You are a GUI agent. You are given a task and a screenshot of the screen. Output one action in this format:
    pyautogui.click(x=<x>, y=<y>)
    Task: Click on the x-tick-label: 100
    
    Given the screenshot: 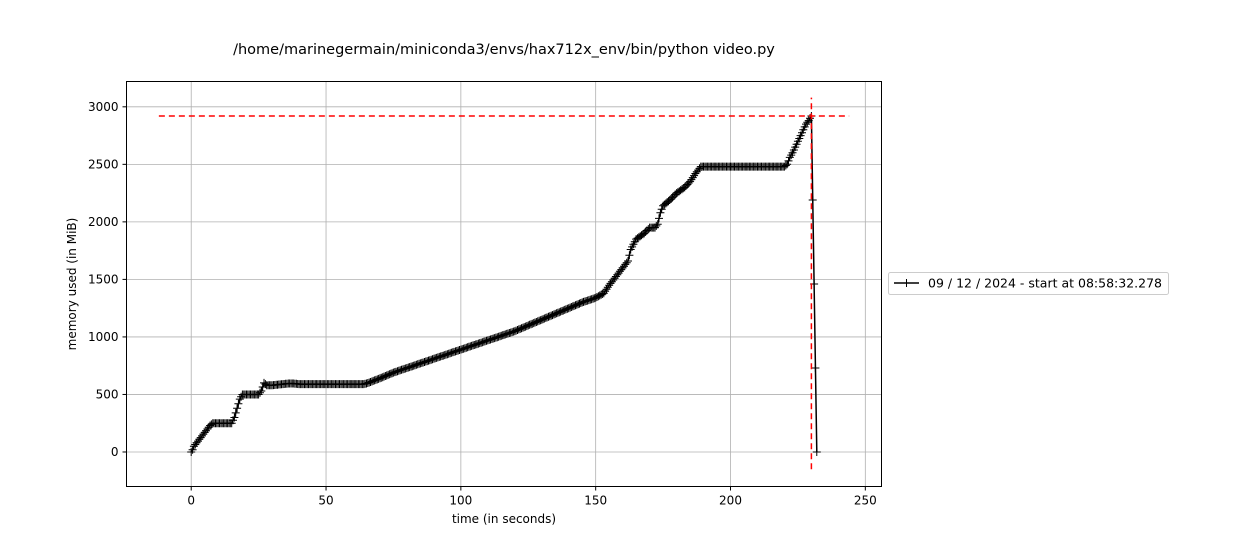 What is the action you would take?
    pyautogui.click(x=460, y=501)
    